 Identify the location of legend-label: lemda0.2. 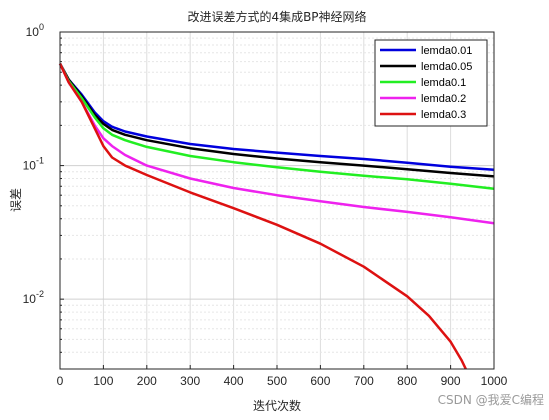
(443, 99).